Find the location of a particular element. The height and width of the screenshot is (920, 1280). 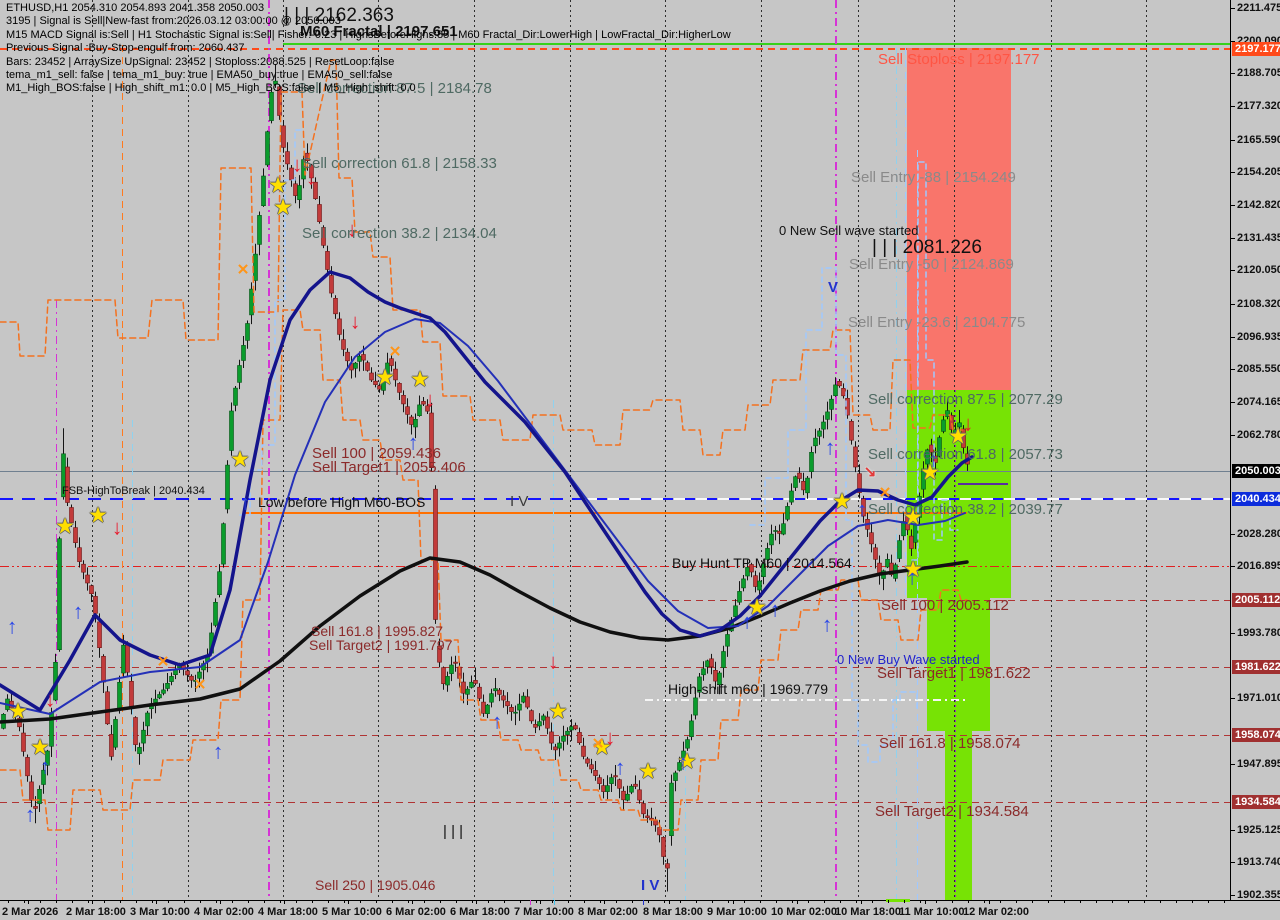

annotation-label: Sell 161.8 | 1995.827 is located at coordinates (377, 631).